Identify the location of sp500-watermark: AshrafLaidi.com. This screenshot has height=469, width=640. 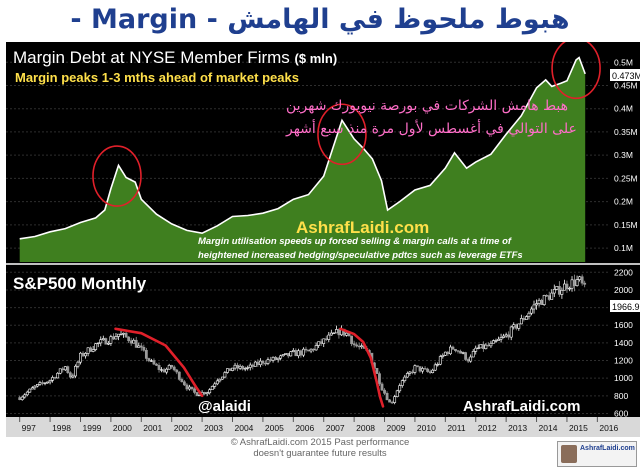
(522, 406).